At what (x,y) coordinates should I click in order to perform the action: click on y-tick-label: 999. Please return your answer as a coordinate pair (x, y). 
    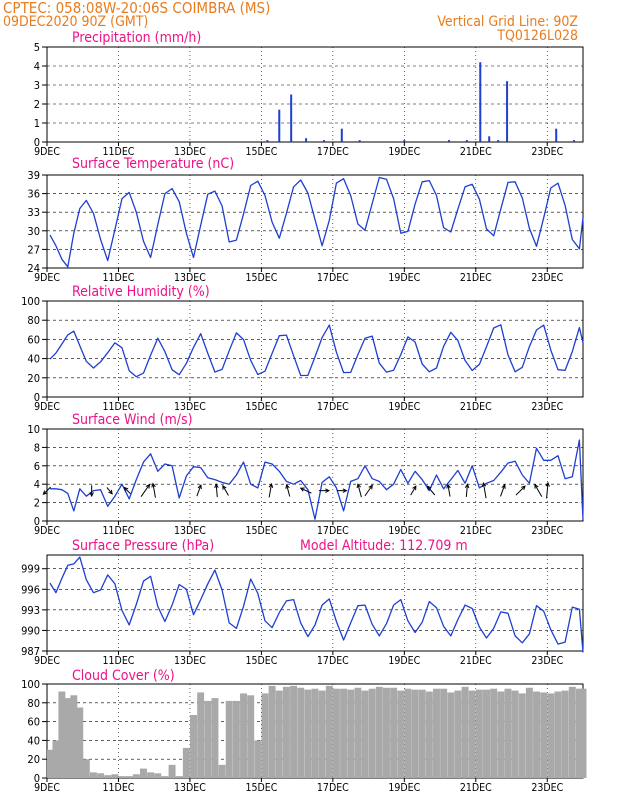
    Looking at the image, I should click on (30, 569).